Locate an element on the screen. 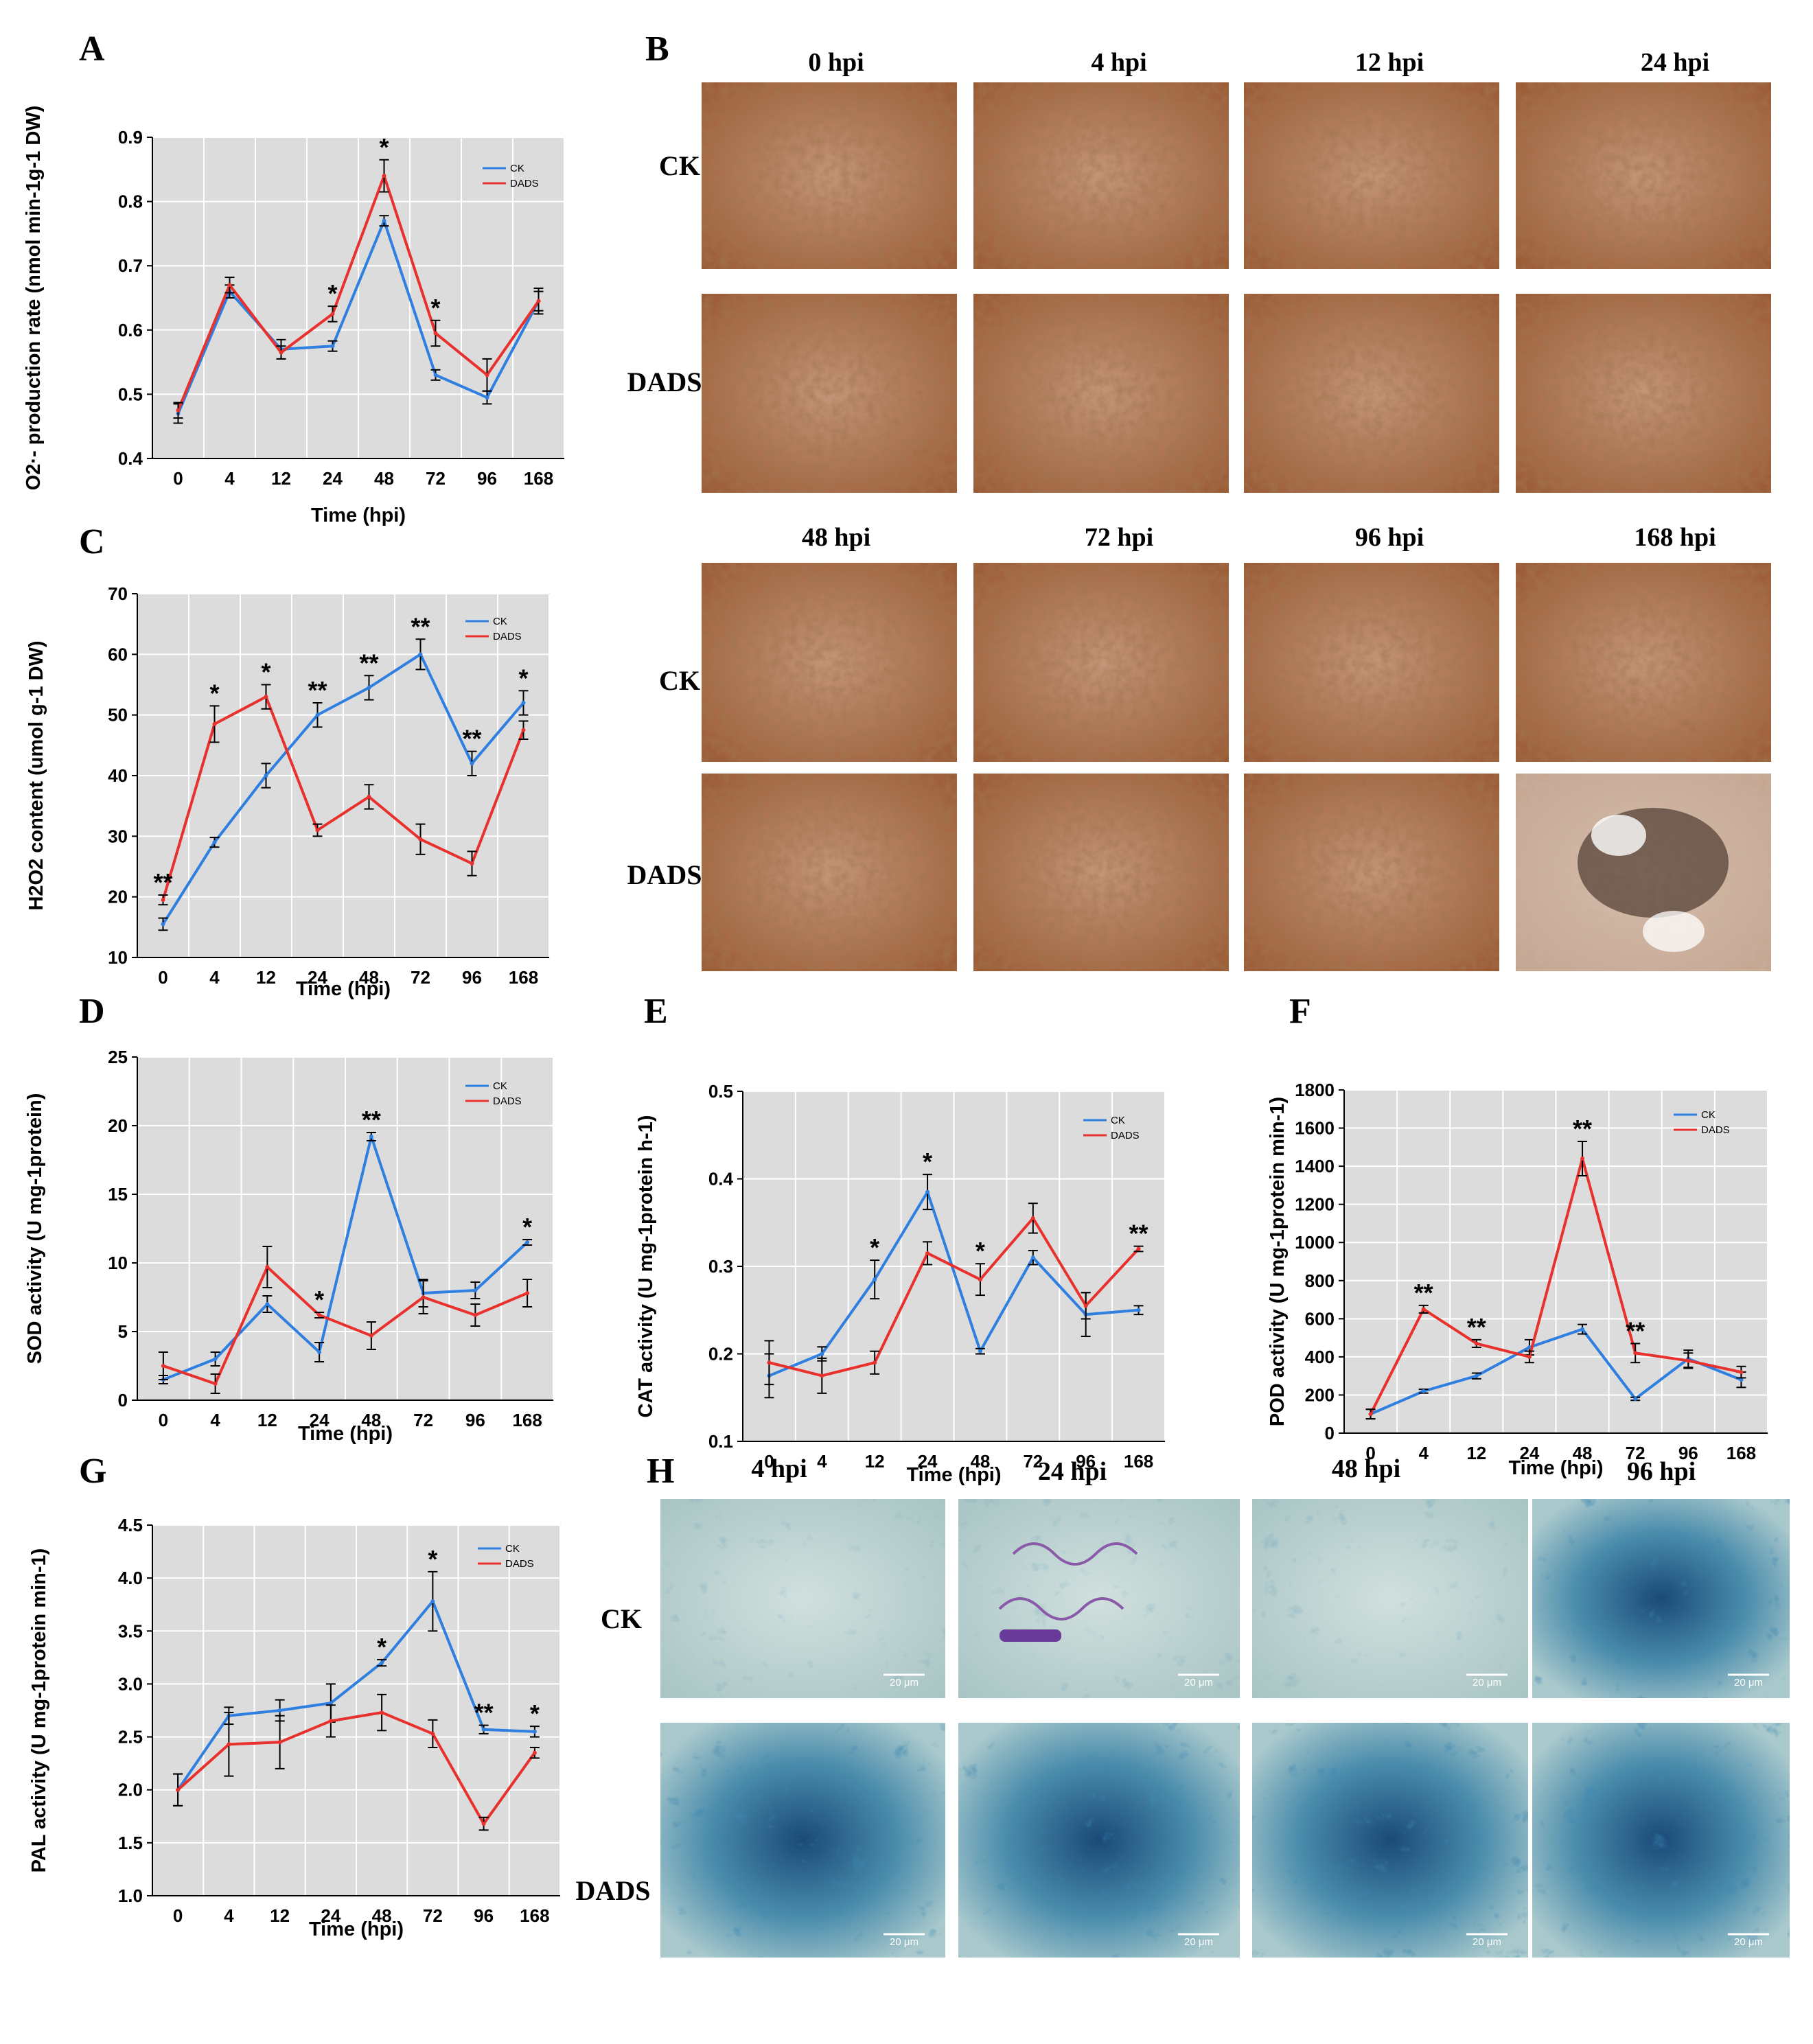  panel-b-col-header: 24 hpi is located at coordinates (1675, 62).